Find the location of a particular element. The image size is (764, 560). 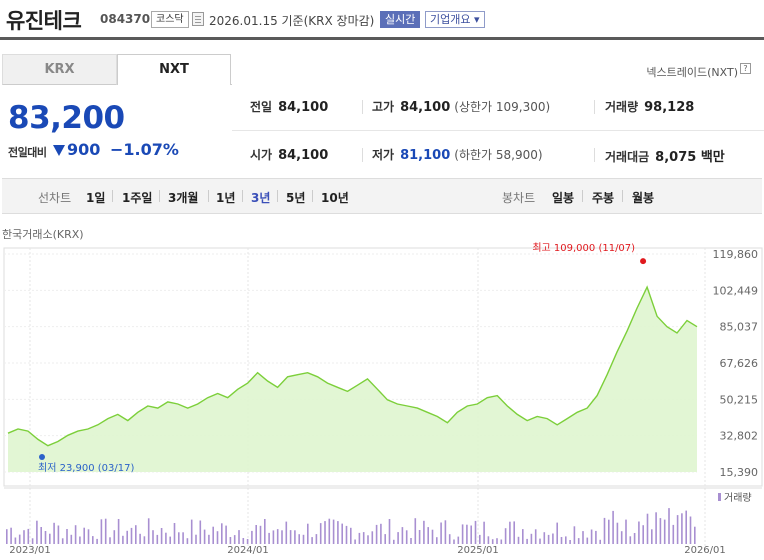

period-1y: 1년 is located at coordinates (226, 198).